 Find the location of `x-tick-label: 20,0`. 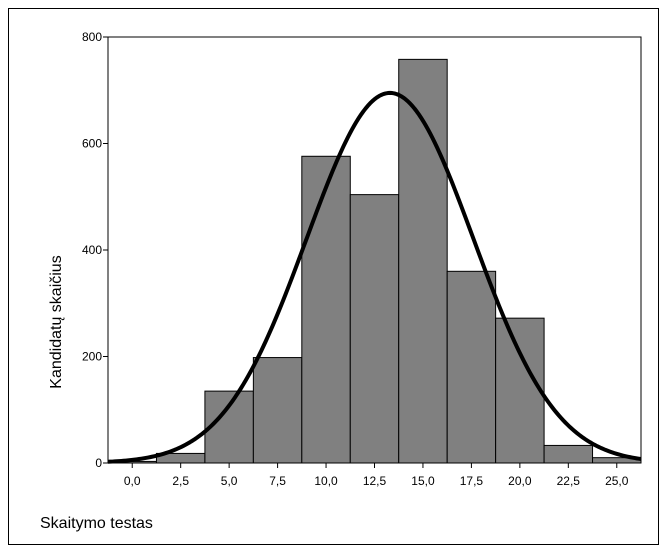

x-tick-label: 20,0 is located at coordinates (520, 481).